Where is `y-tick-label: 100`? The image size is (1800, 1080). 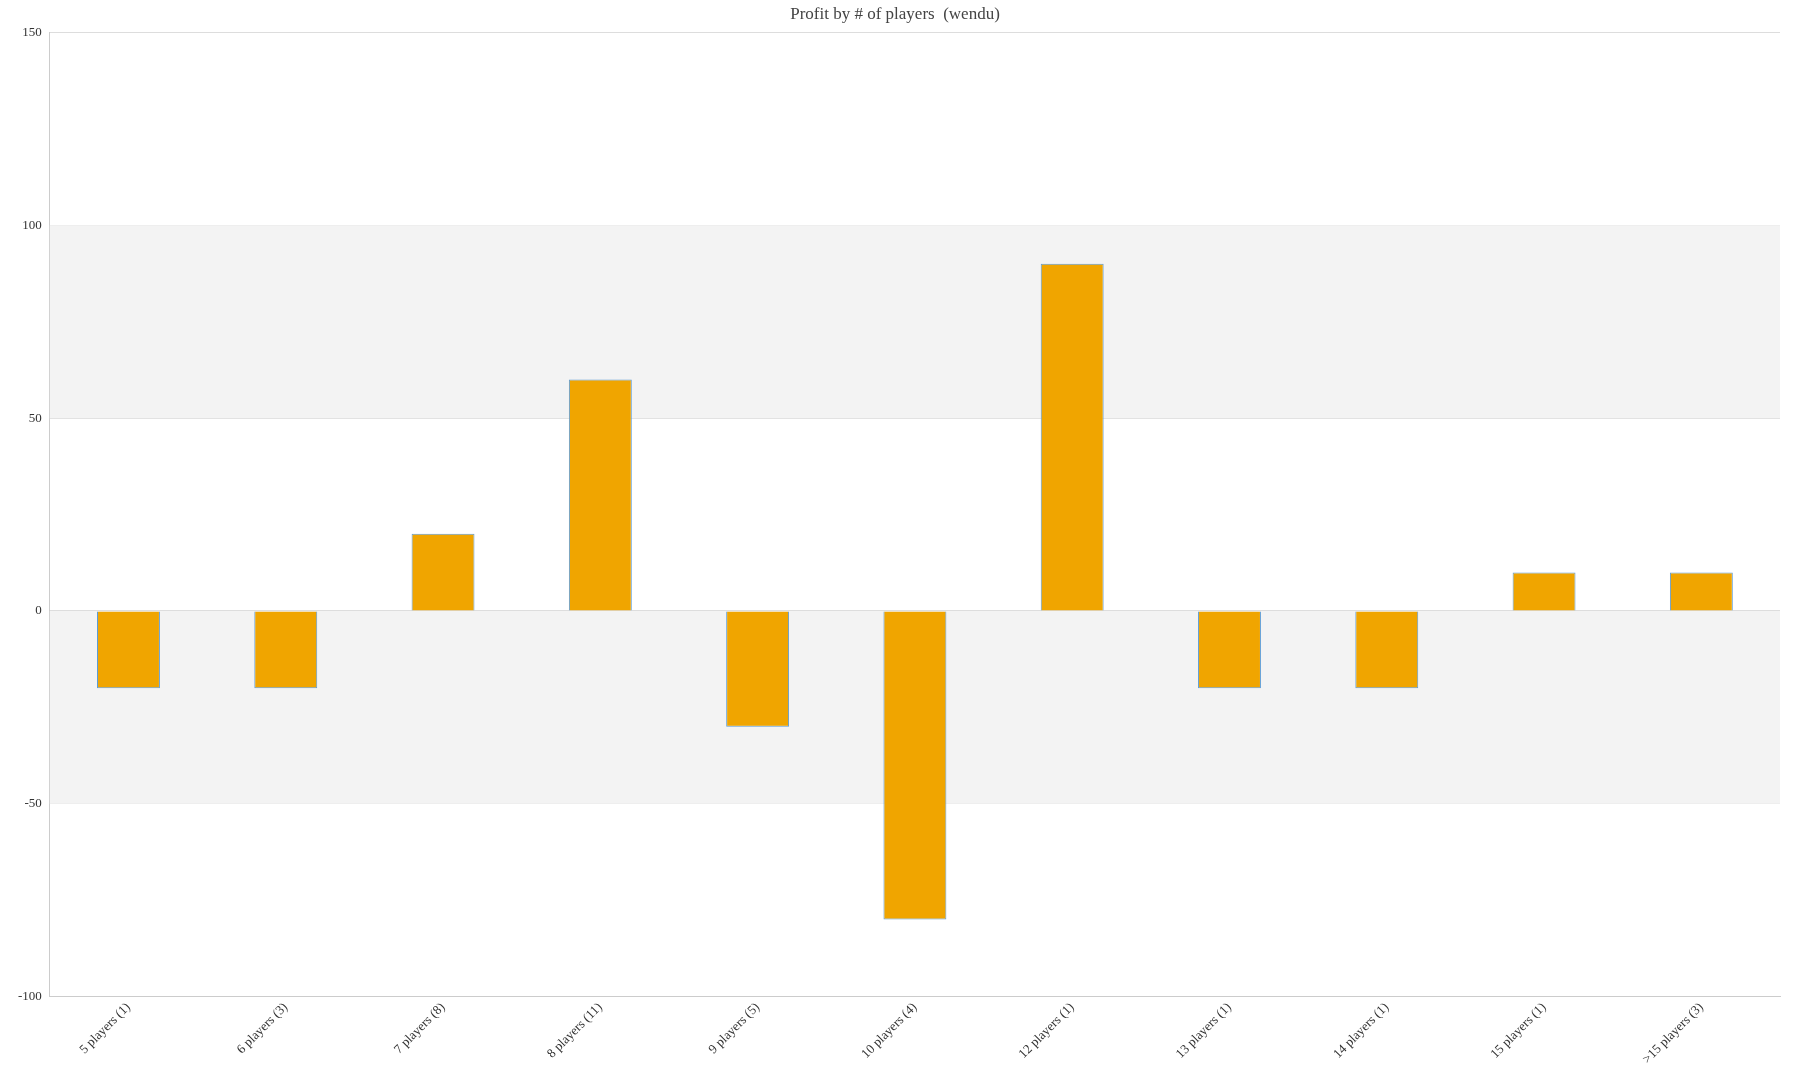 y-tick-label: 100 is located at coordinates (32, 224).